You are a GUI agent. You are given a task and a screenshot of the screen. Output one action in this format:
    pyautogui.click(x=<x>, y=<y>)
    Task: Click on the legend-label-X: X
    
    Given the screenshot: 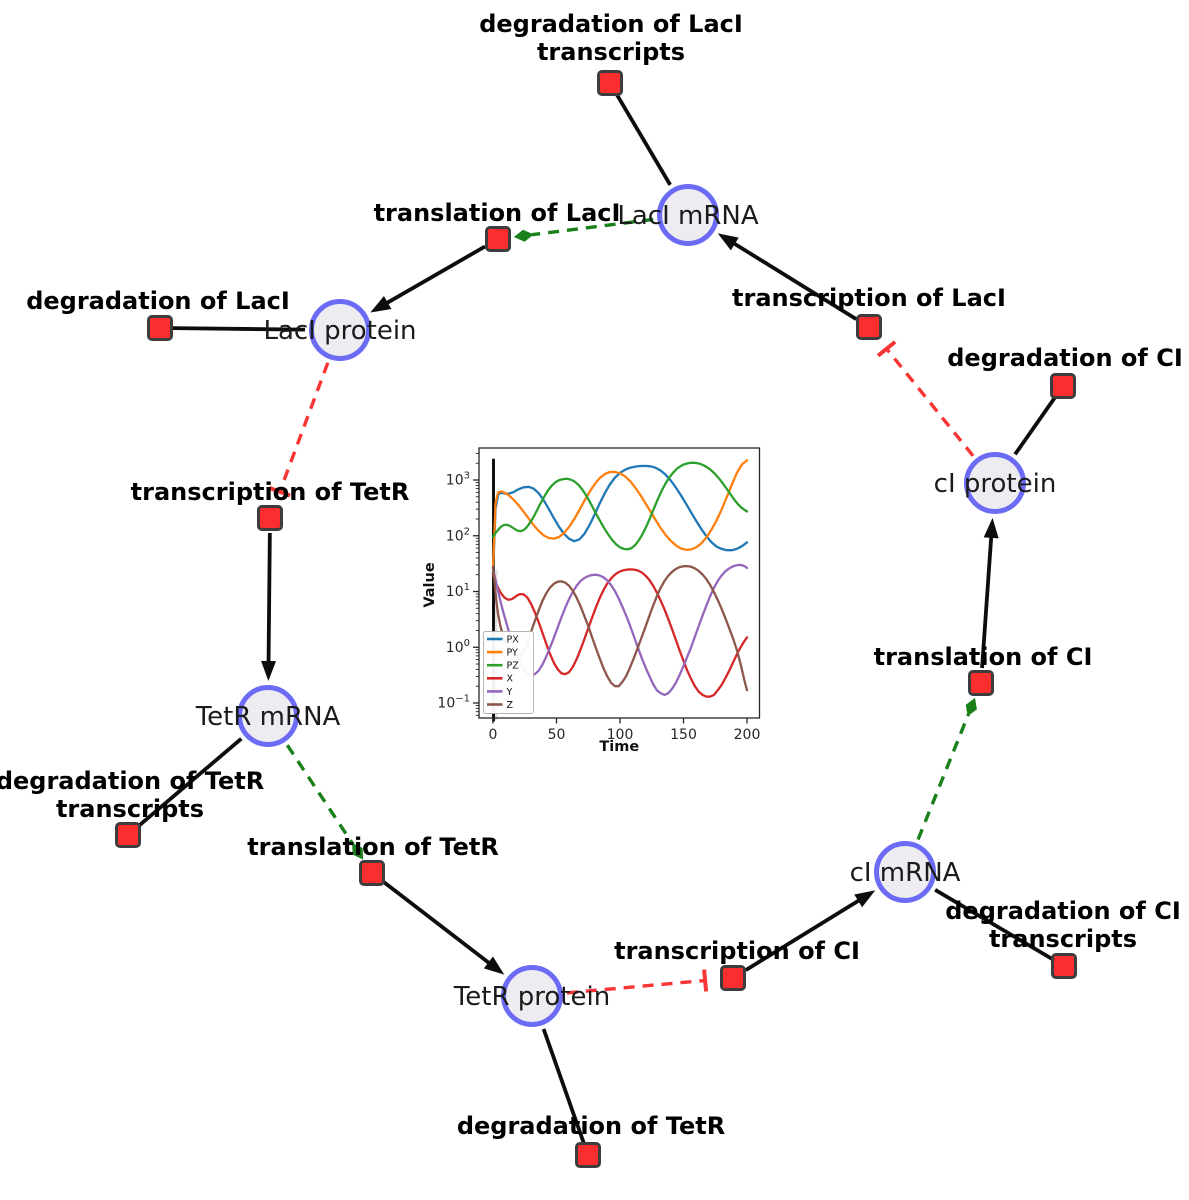 What is the action you would take?
    pyautogui.click(x=510, y=679)
    